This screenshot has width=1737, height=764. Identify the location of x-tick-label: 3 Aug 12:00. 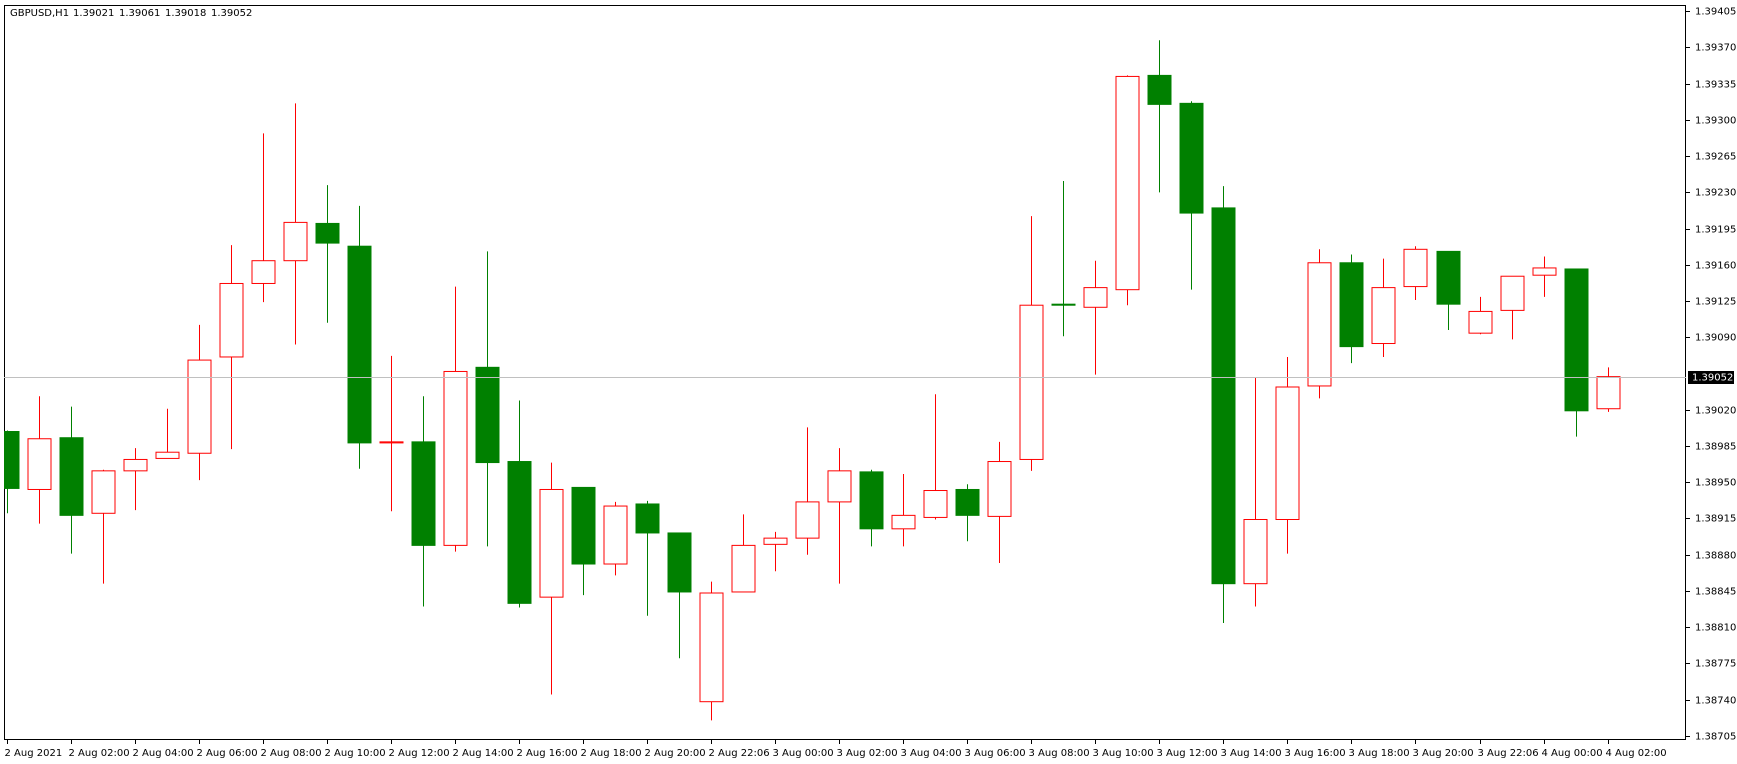
(1187, 753).